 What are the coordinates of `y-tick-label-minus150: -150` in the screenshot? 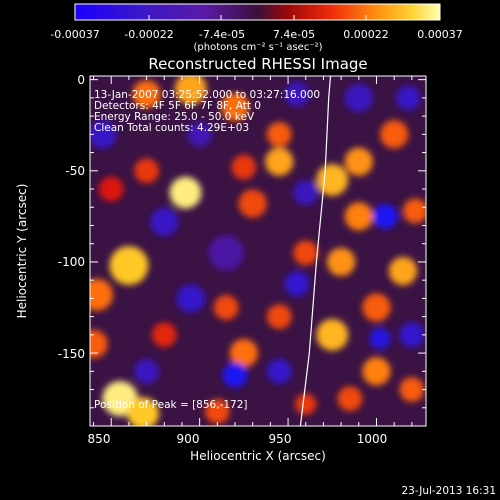 It's located at (71, 354).